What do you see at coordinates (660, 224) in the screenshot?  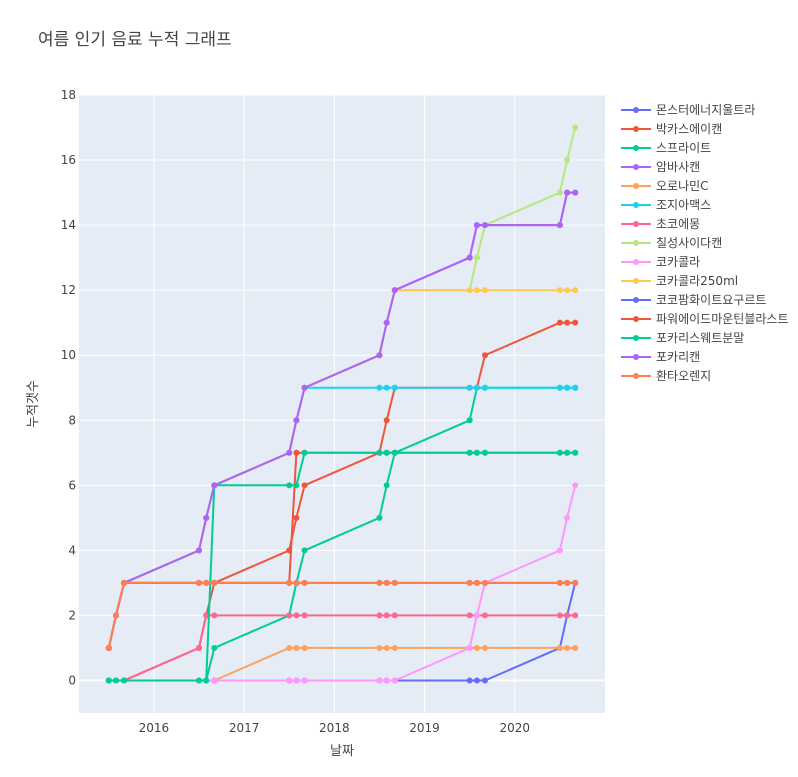 I see `legend-item: 초코에몽` at bounding box center [660, 224].